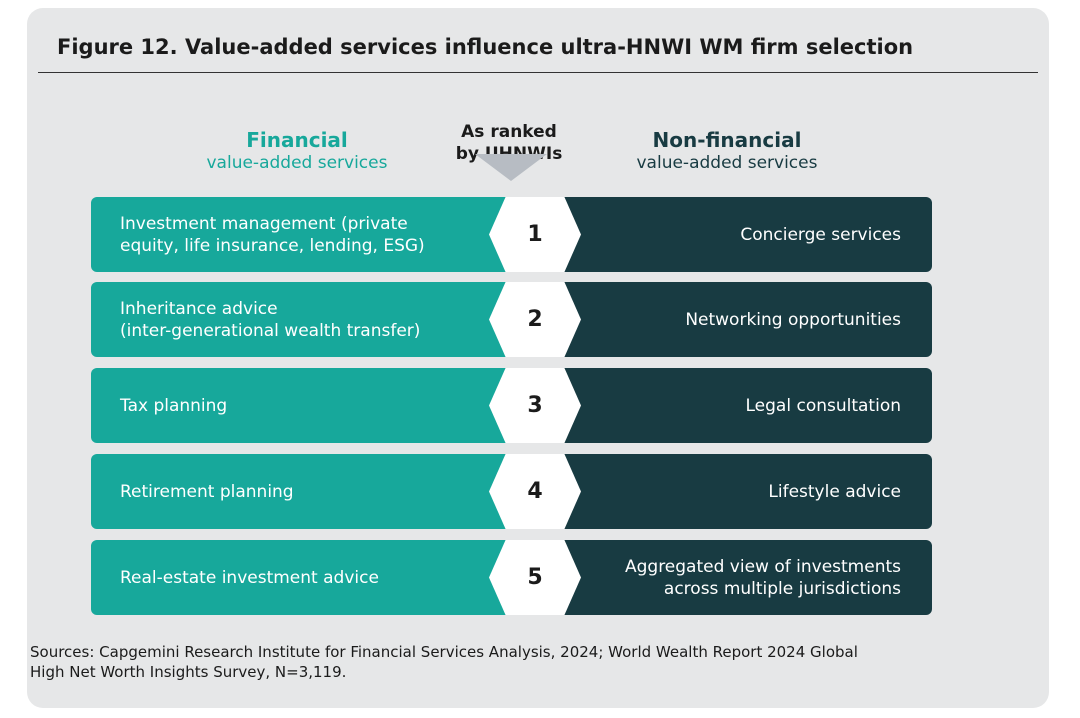 The width and height of the screenshot is (1080, 718). I want to click on nonfinancial-service-label: Lifestyle advice, so click(834, 491).